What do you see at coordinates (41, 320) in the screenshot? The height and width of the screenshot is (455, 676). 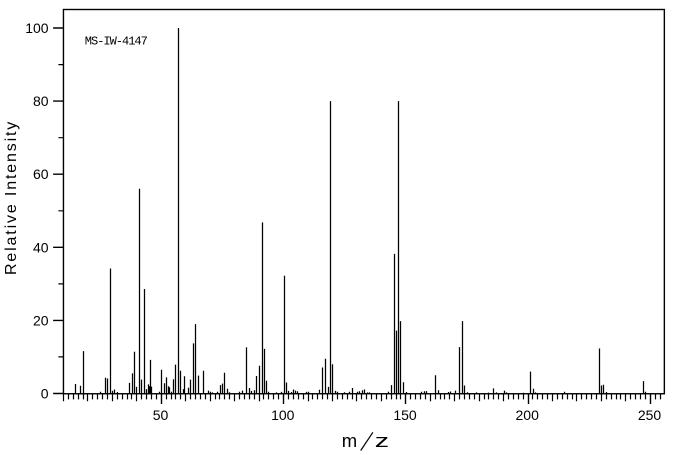 I see `svg-text: 20` at bounding box center [41, 320].